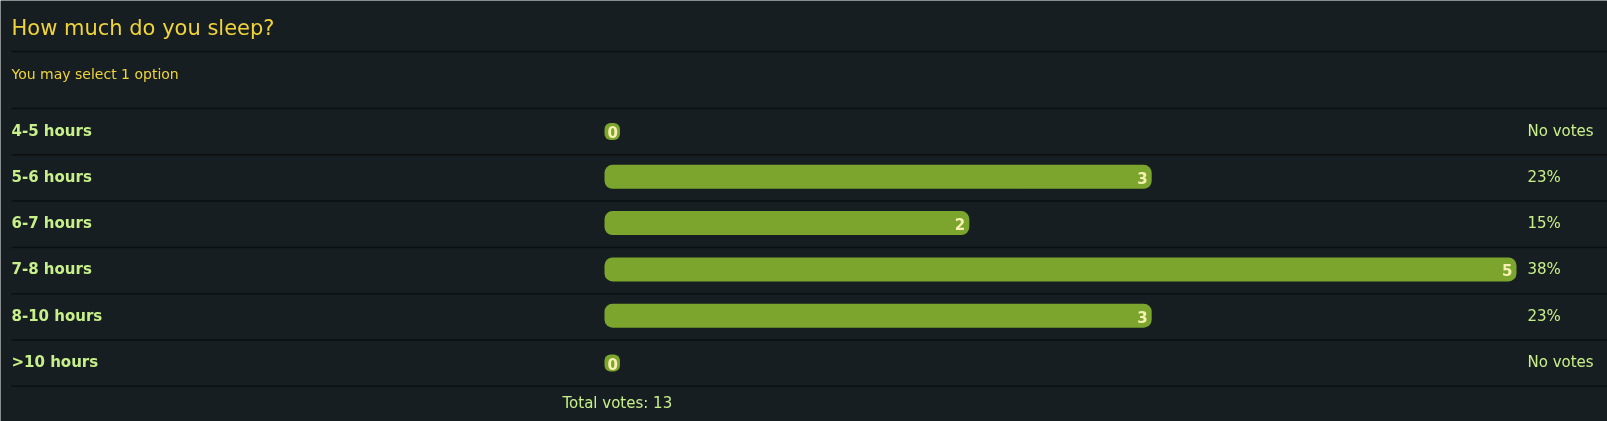 Image resolution: width=1607 pixels, height=421 pixels. What do you see at coordinates (51, 223) in the screenshot?
I see `y-tick-label: 6-7 hours` at bounding box center [51, 223].